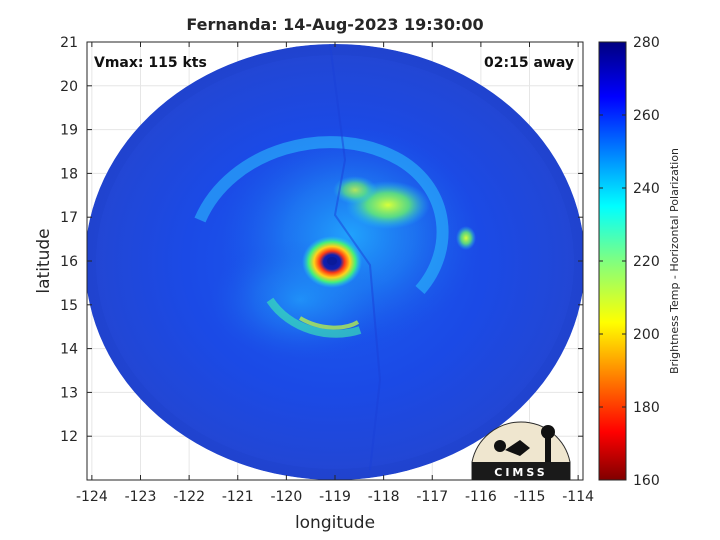 This screenshot has width=720, height=540. Describe the element at coordinates (69, 393) in the screenshot. I see `y-tick-label: 13` at that location.